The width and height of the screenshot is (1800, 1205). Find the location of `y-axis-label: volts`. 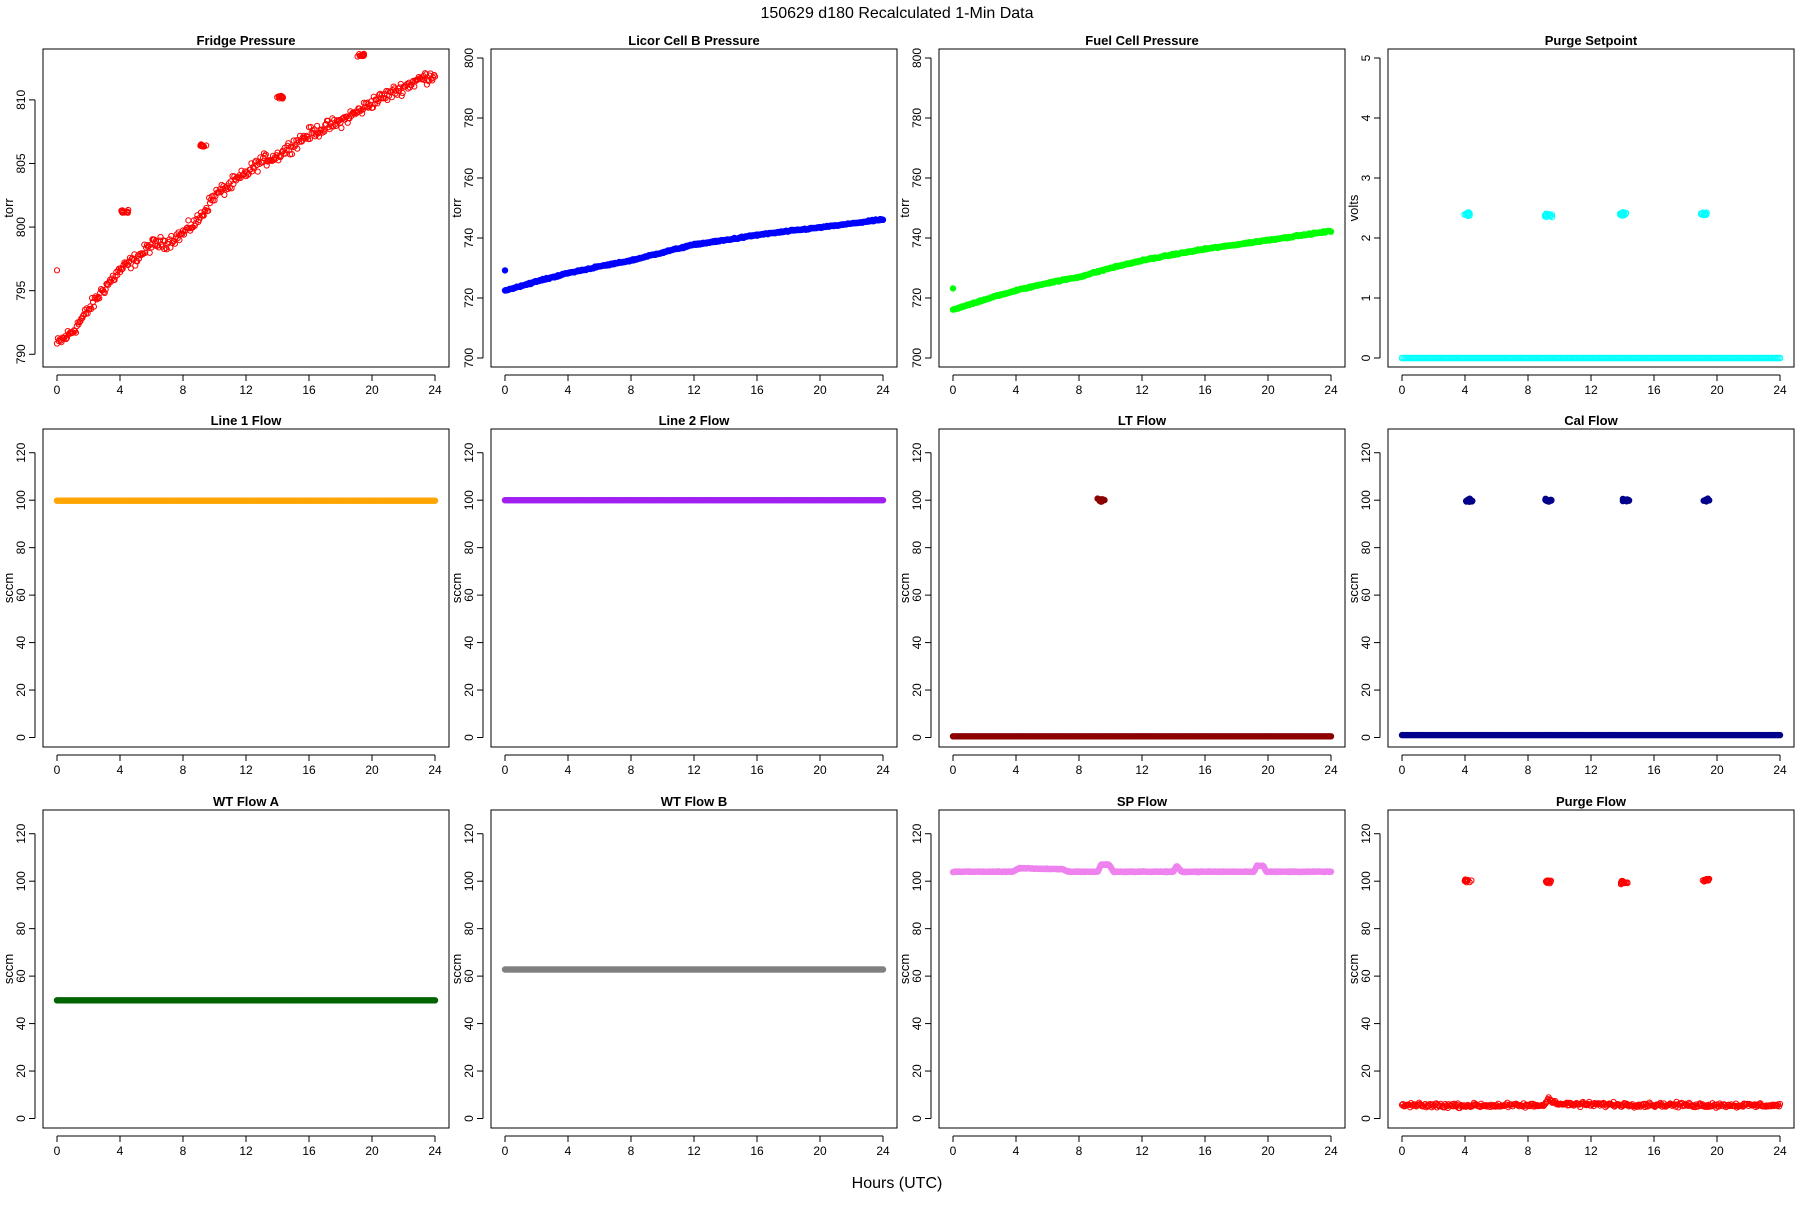

y-axis-label: volts is located at coordinates (1353, 207).